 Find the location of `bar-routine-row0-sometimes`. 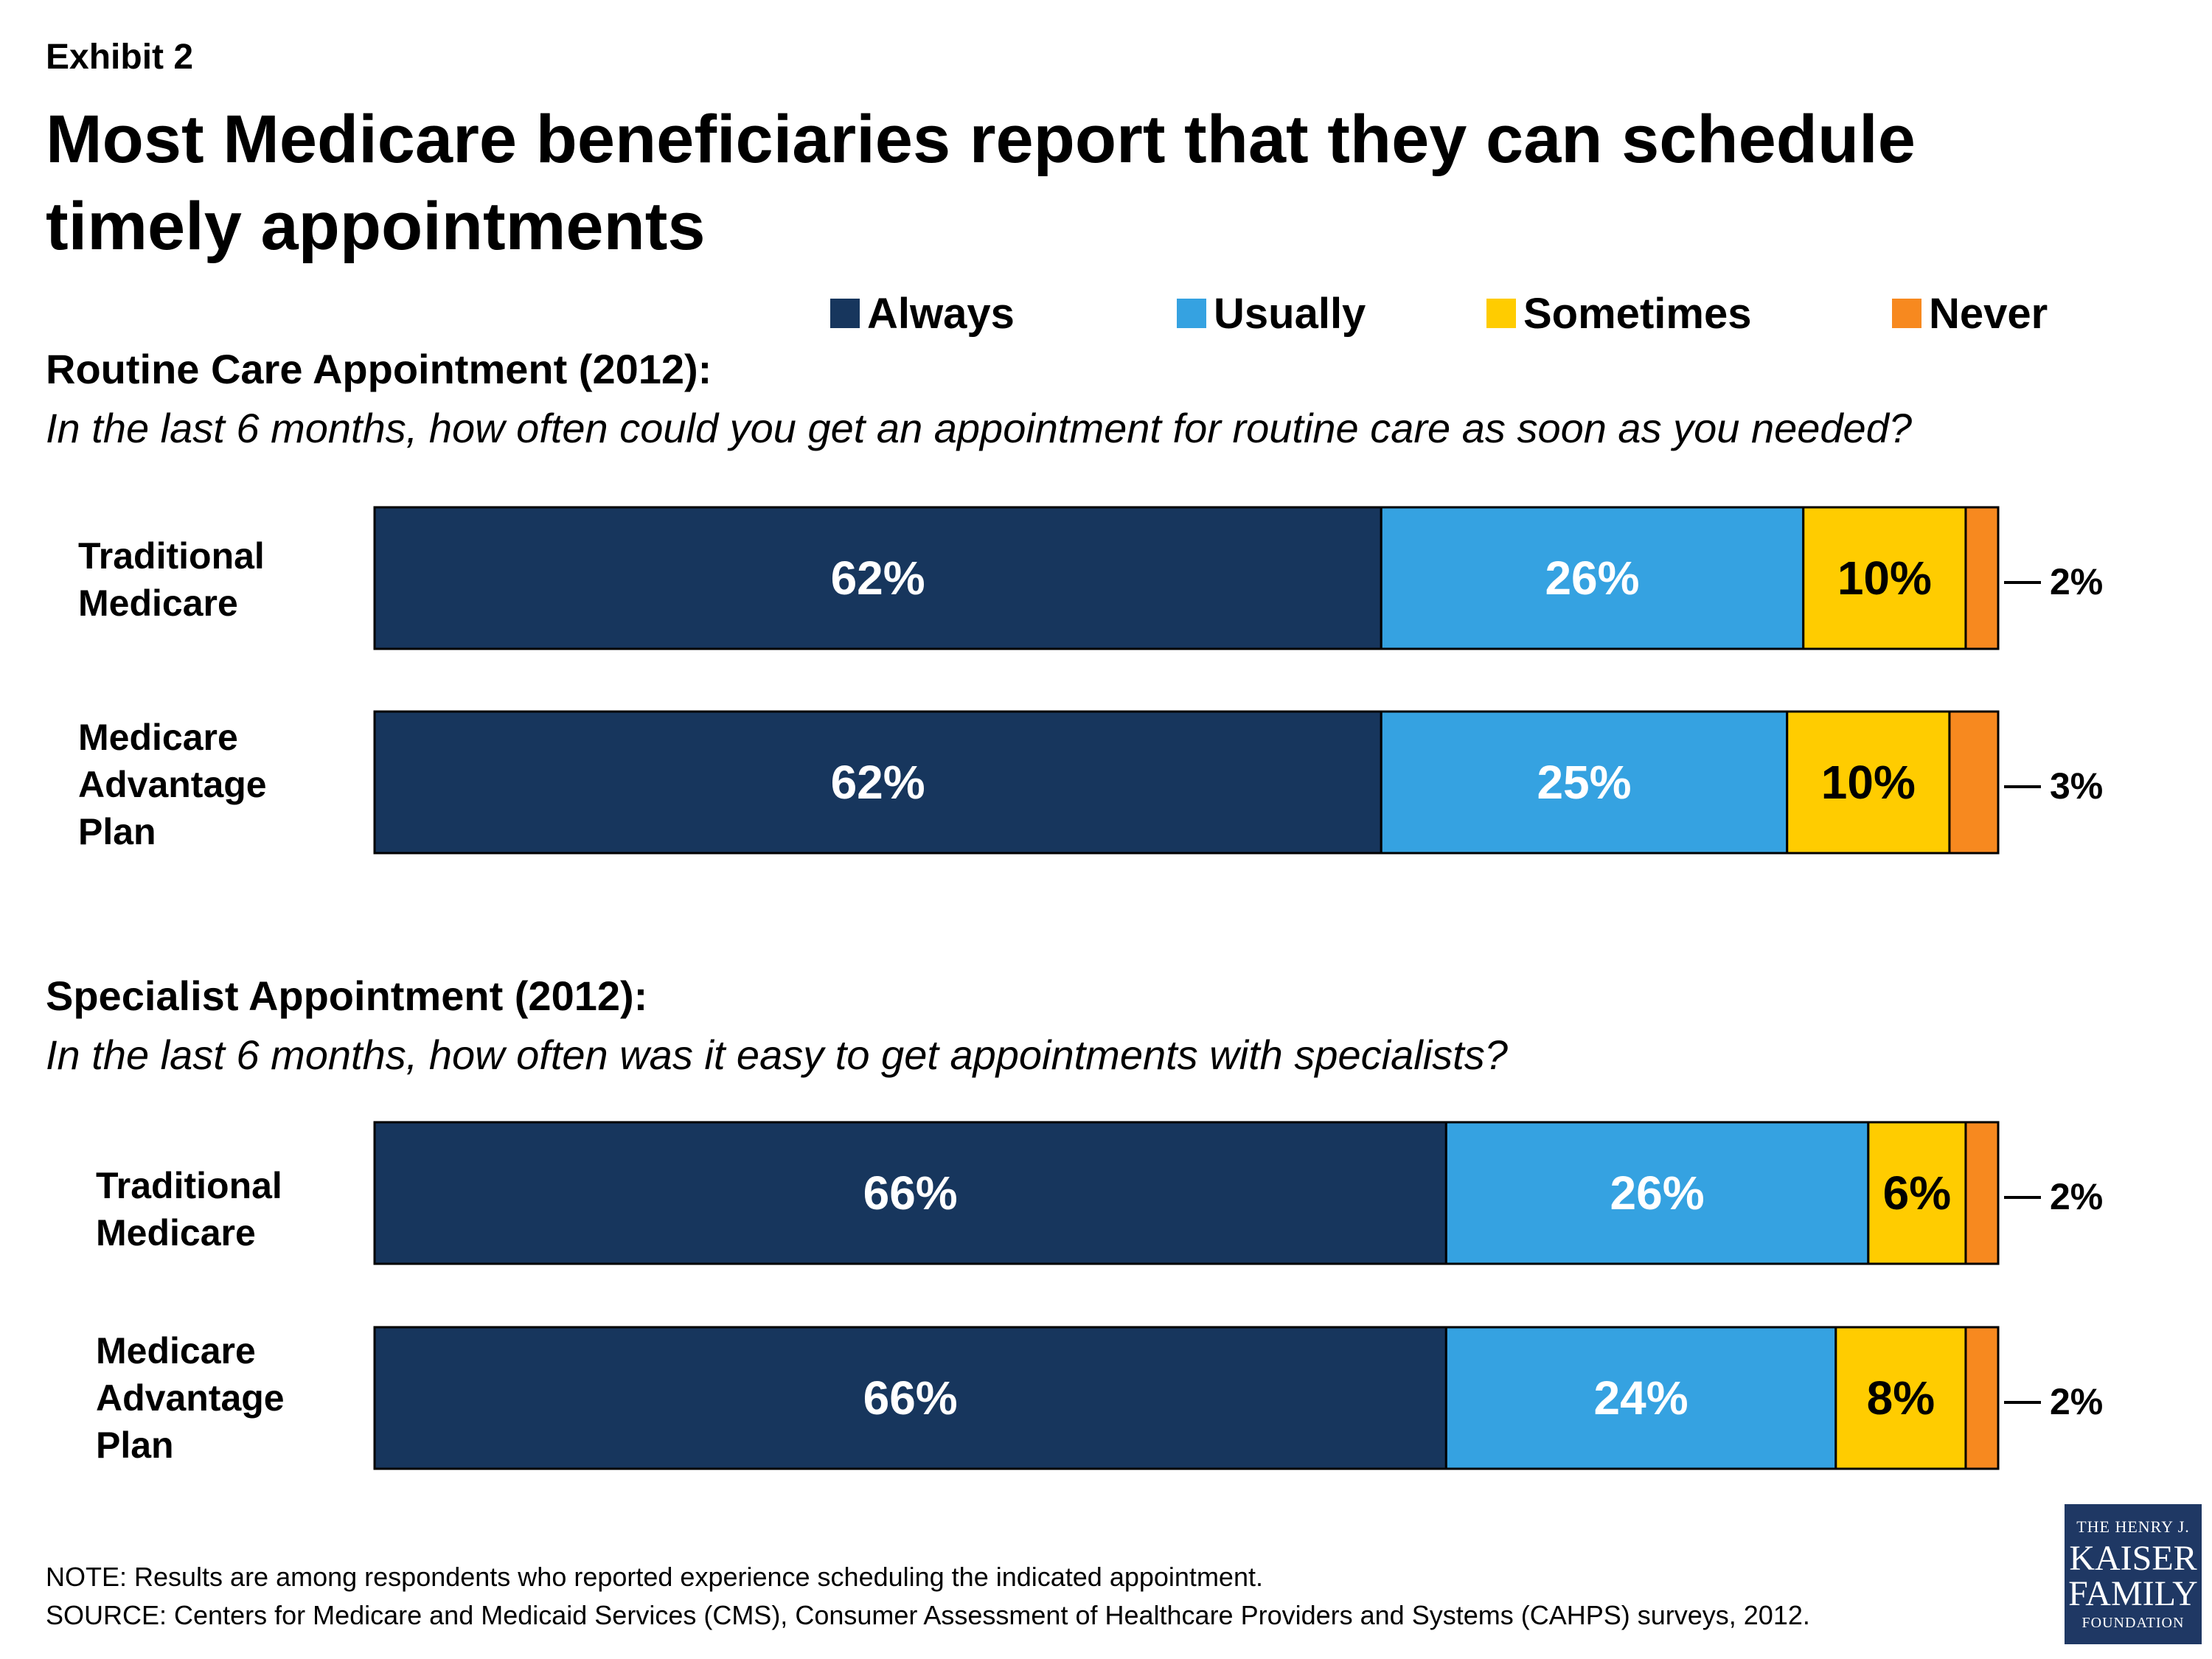

bar-routine-row0-sometimes is located at coordinates (1884, 578).